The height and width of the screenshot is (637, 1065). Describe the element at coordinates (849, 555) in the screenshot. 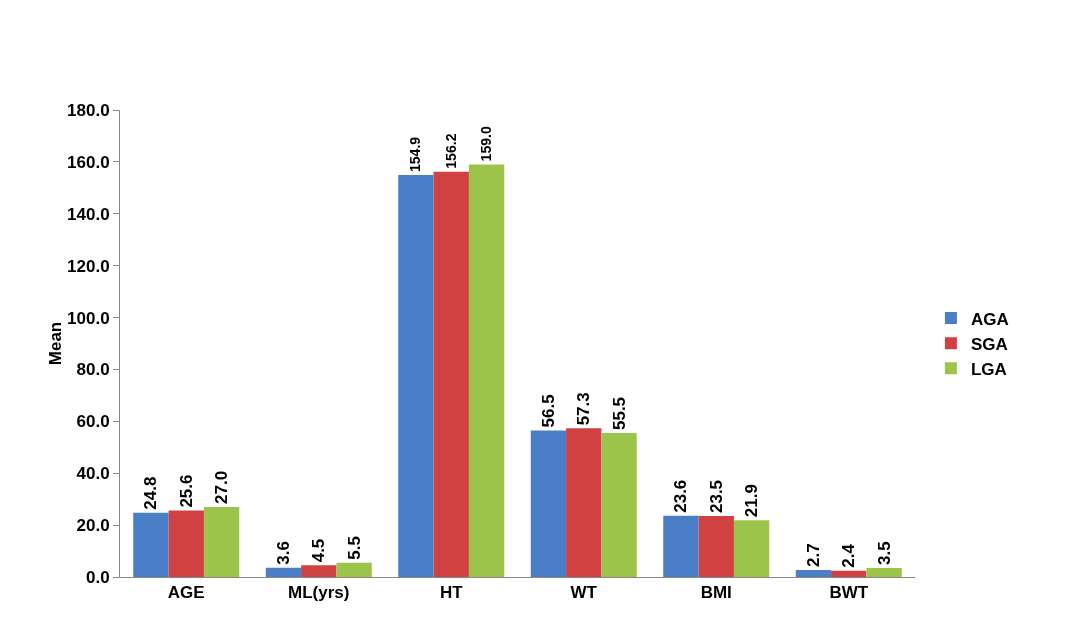

I see `data-label: 2.4` at that location.